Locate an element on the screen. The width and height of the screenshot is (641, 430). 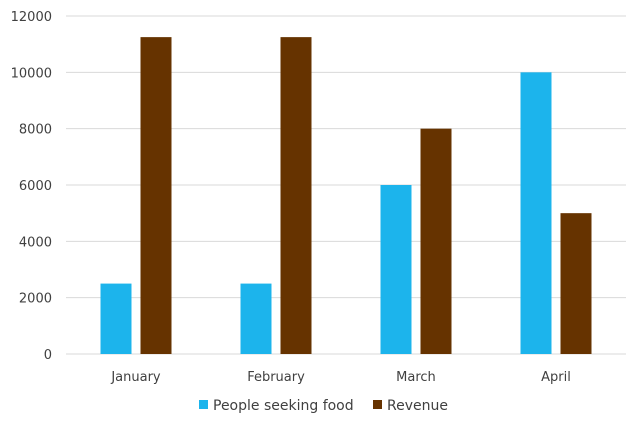
y-tick-label: 8000 is located at coordinates (35, 130).